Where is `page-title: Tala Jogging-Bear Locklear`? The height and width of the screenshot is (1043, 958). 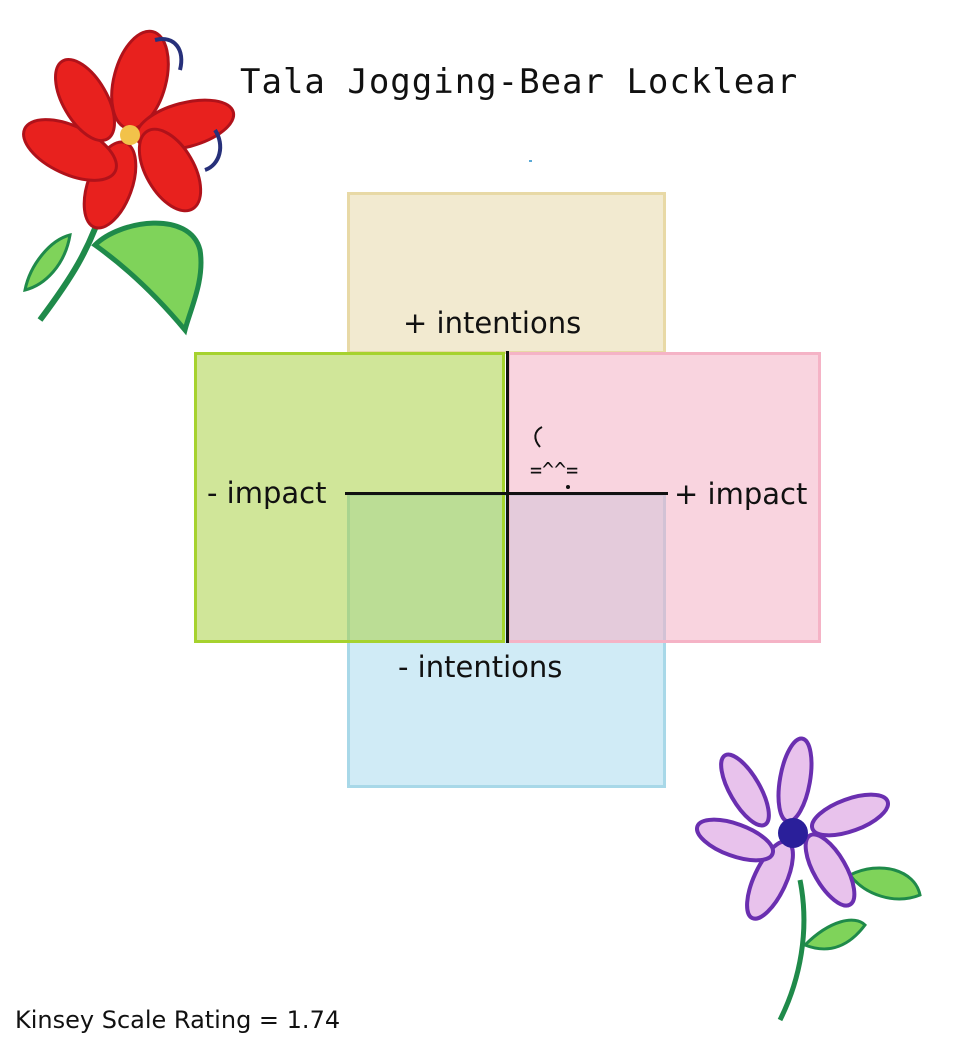
page-title: Tala Jogging-Bear Locklear is located at coordinates (519, 82).